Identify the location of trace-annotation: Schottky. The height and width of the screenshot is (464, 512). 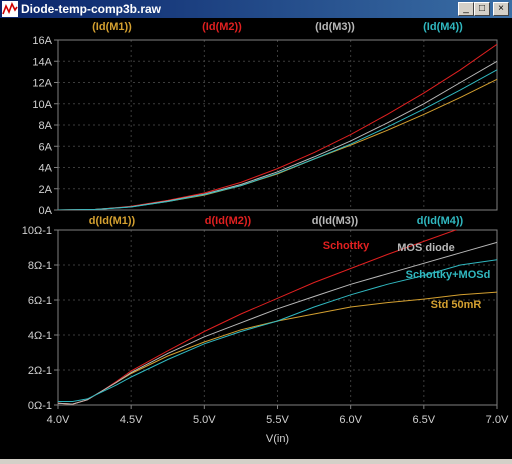
(346, 246).